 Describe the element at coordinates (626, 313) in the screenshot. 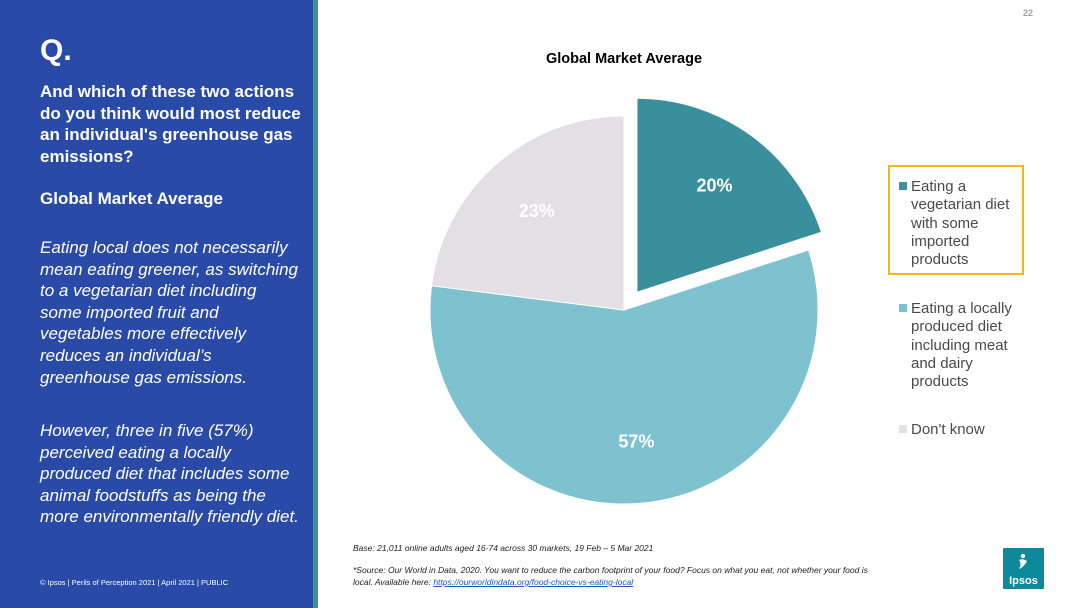

I see `pie-data-labels: 20% 57% 23%` at that location.